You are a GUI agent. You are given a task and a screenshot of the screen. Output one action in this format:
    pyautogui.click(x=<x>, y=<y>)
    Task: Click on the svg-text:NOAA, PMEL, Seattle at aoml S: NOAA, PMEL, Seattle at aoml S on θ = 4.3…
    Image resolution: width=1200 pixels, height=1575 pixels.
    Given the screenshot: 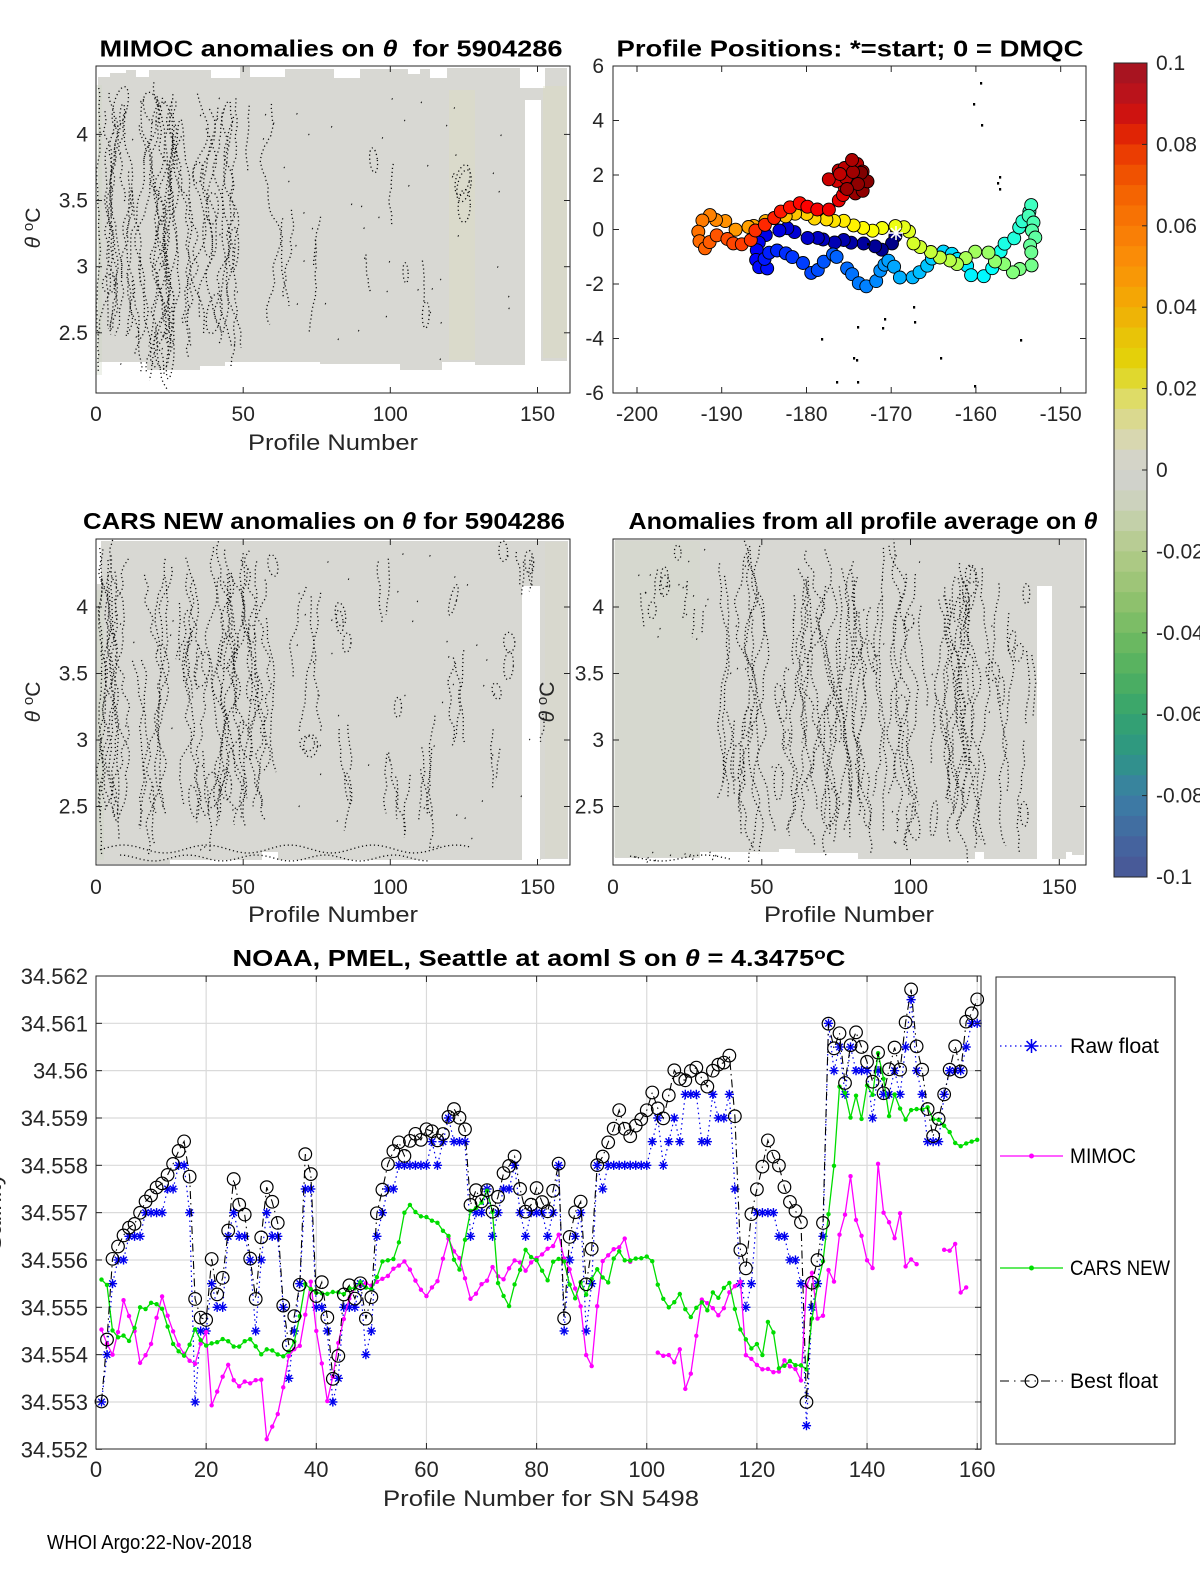 What is the action you would take?
    pyautogui.click(x=539, y=958)
    